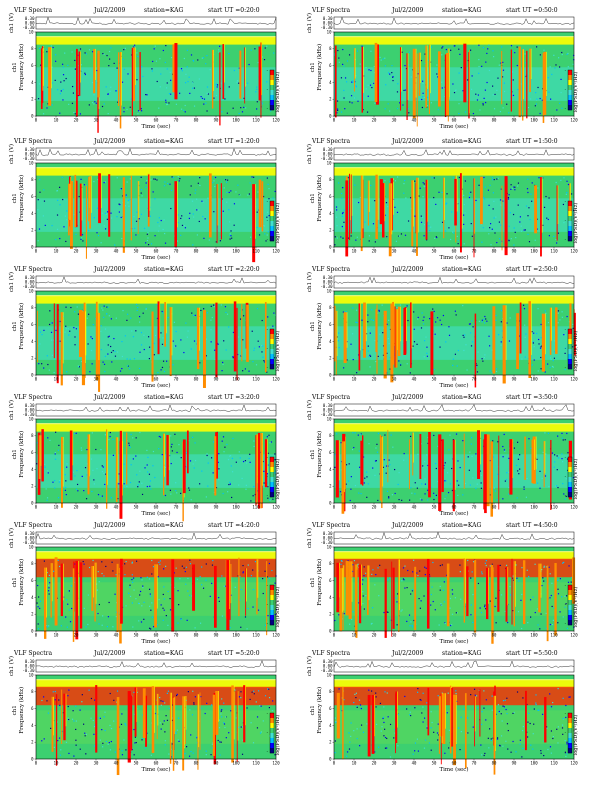 The image size is (612, 792). What do you see at coordinates (32, 179) in the screenshot?
I see `frequency-tick-label: 8` at bounding box center [32, 179].